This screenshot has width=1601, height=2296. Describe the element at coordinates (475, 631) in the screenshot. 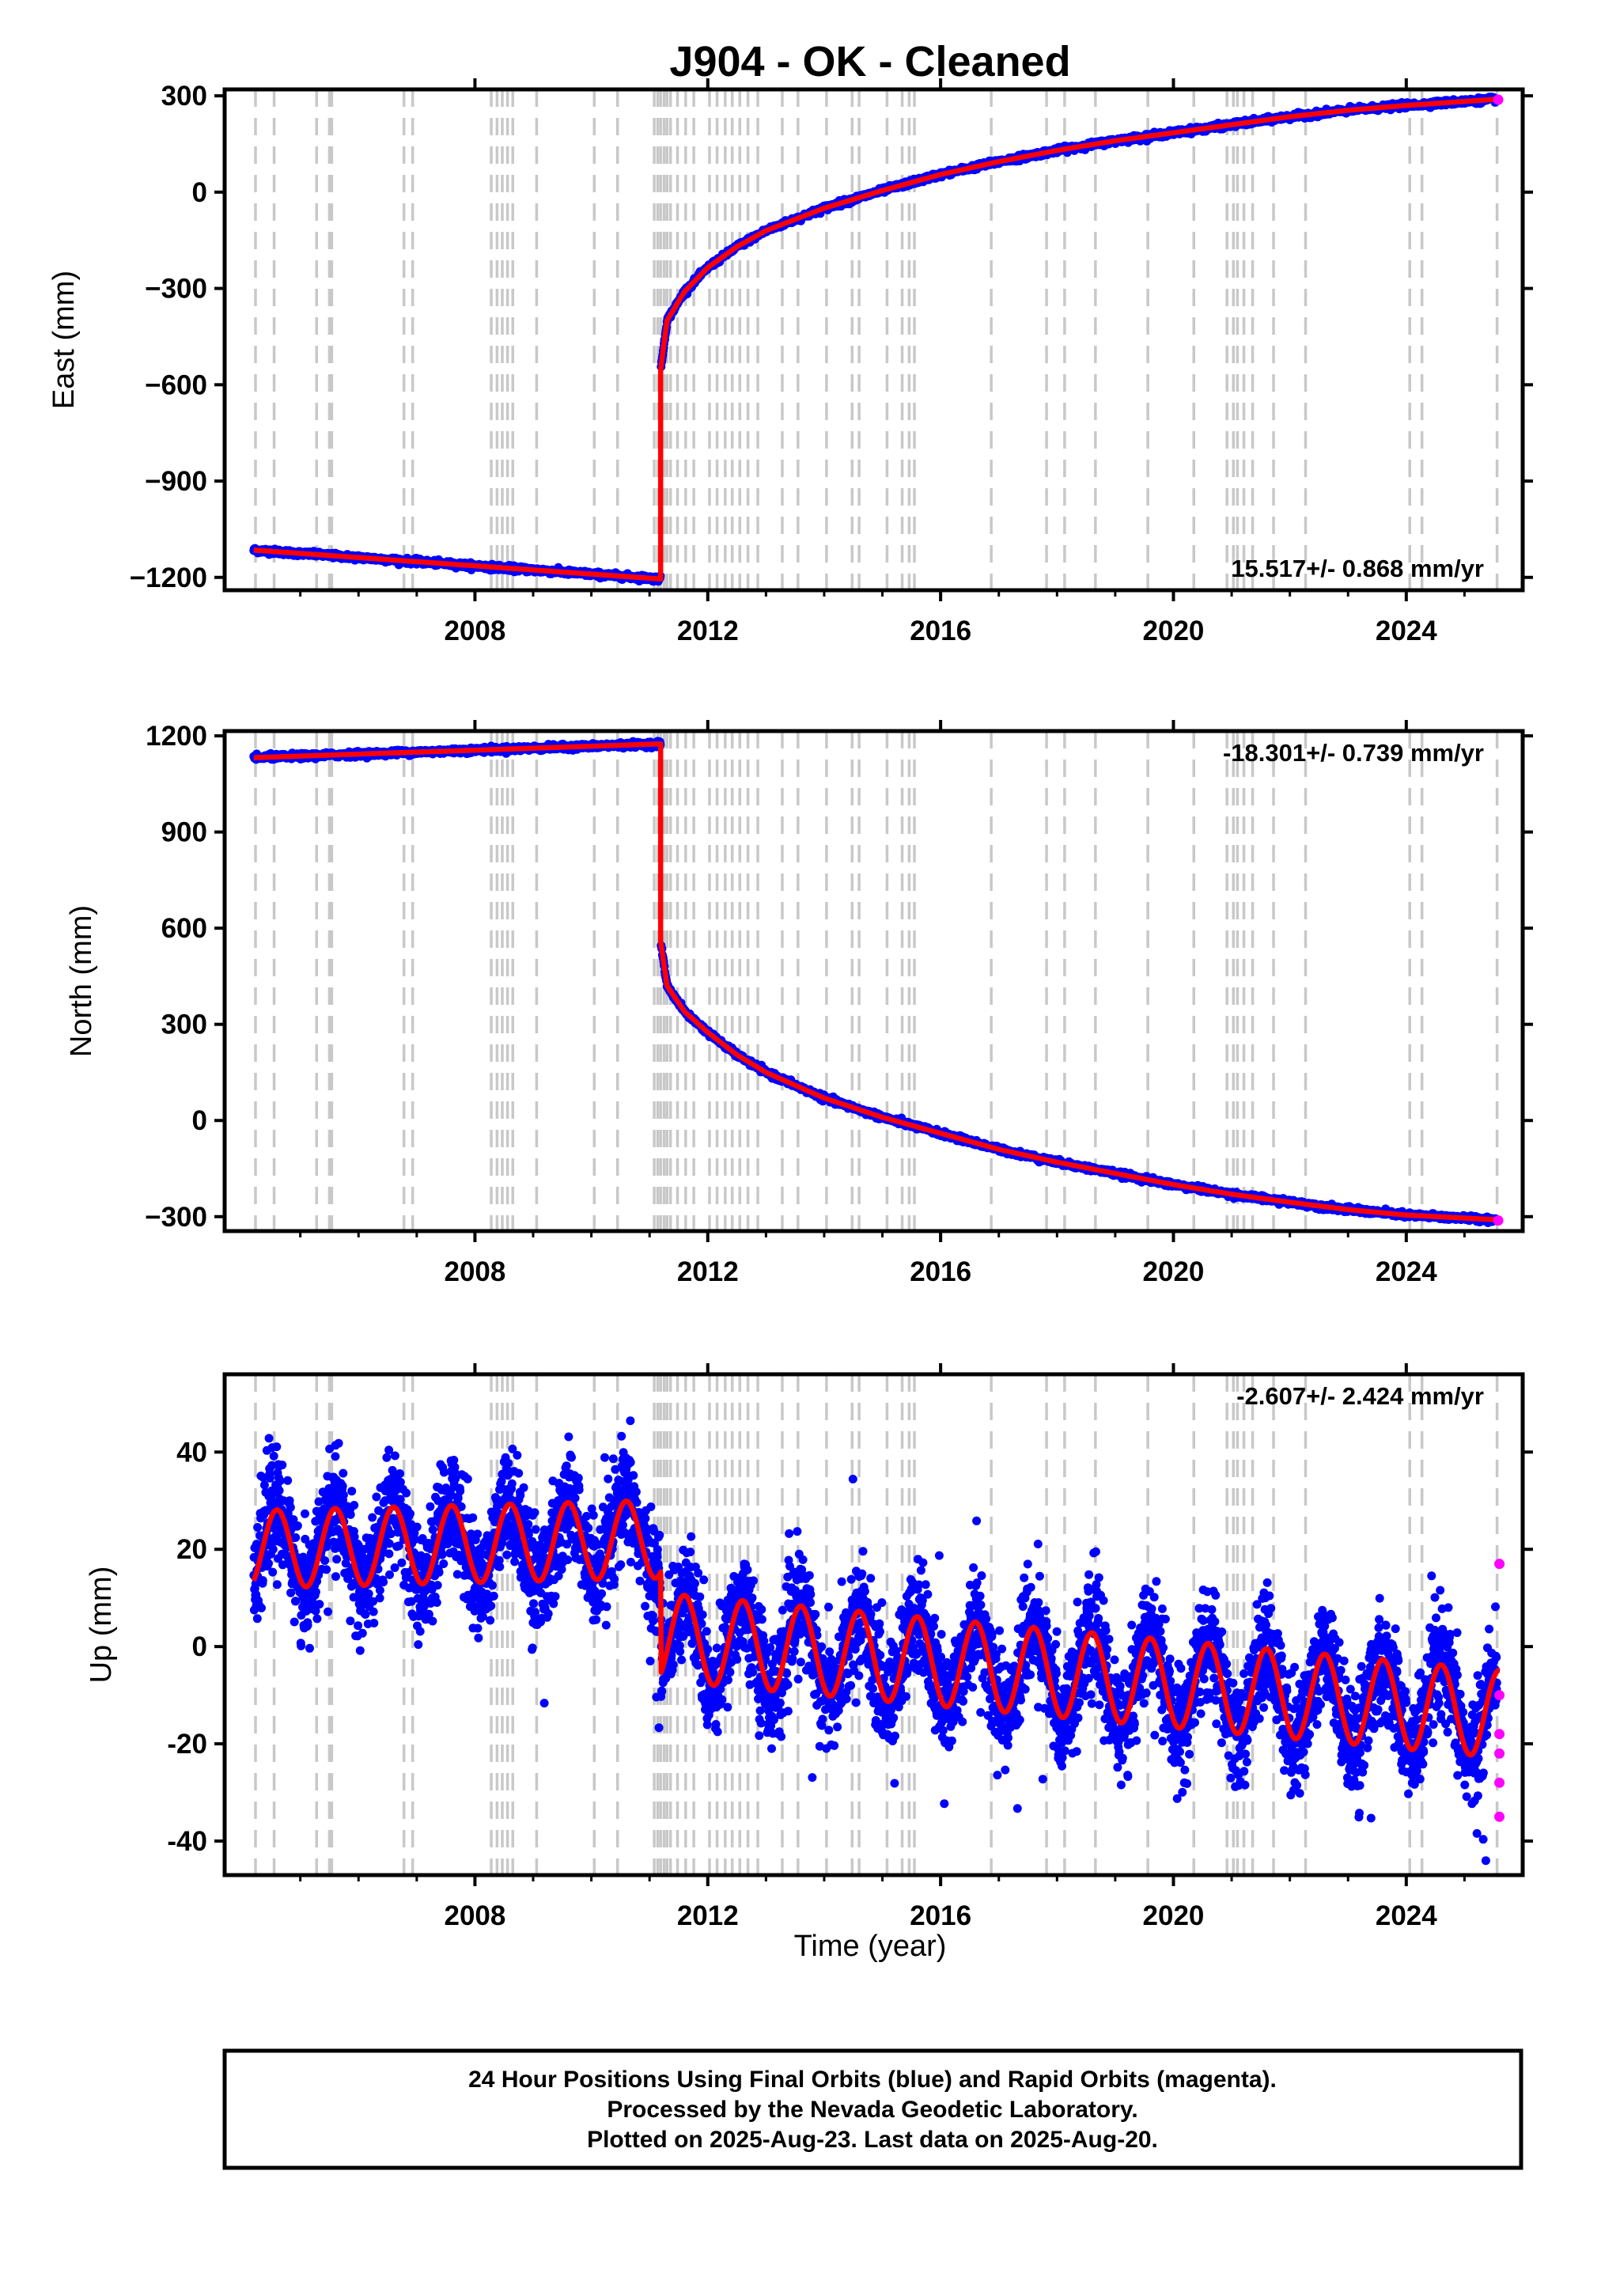

I see `x-tick-label: 2008` at that location.